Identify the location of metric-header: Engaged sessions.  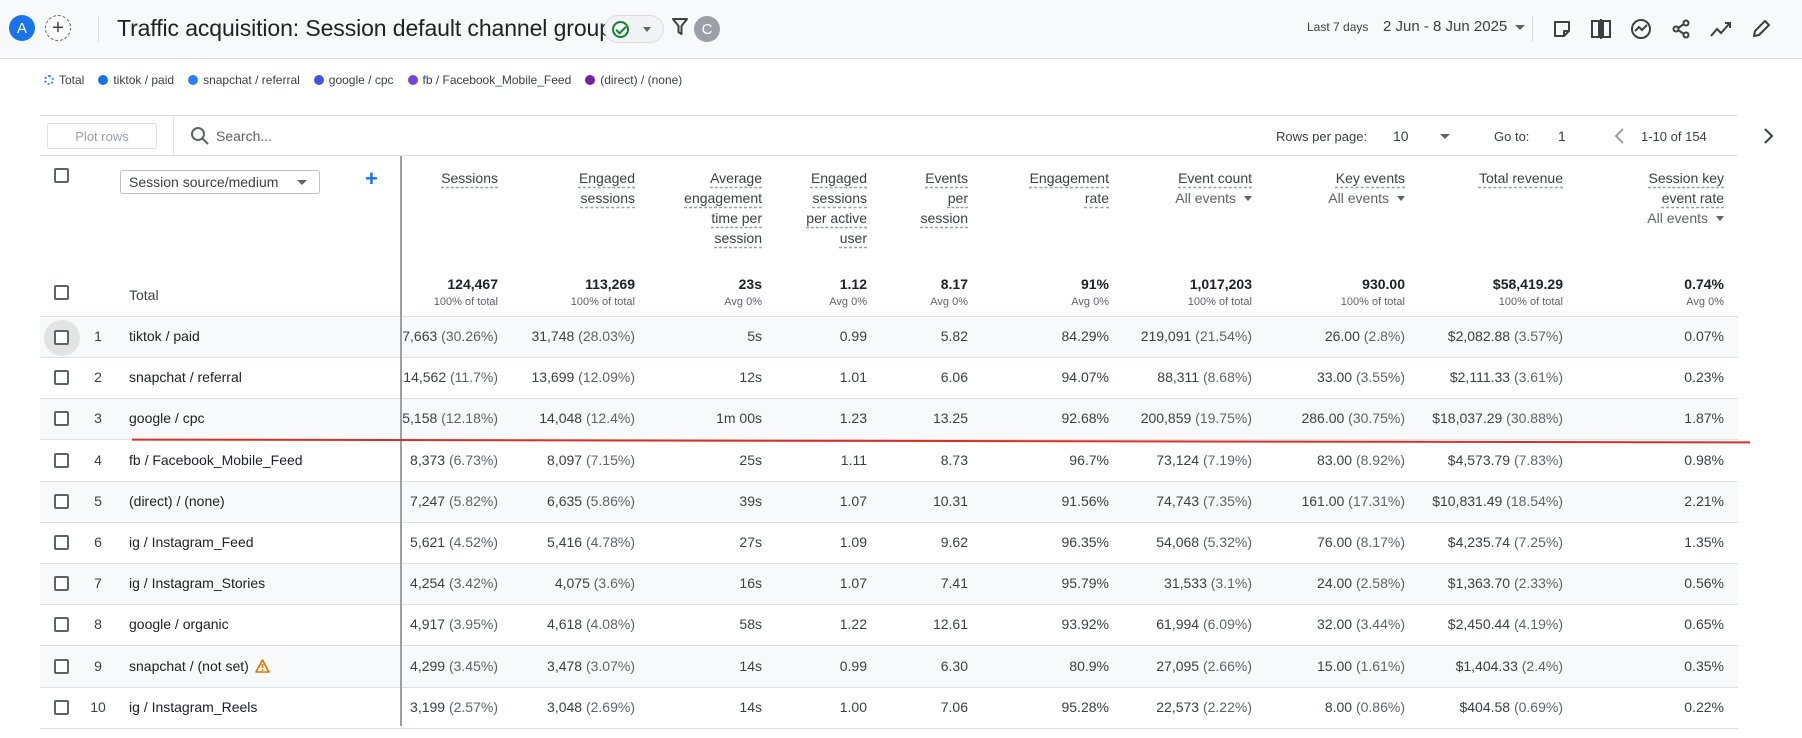
(607, 188).